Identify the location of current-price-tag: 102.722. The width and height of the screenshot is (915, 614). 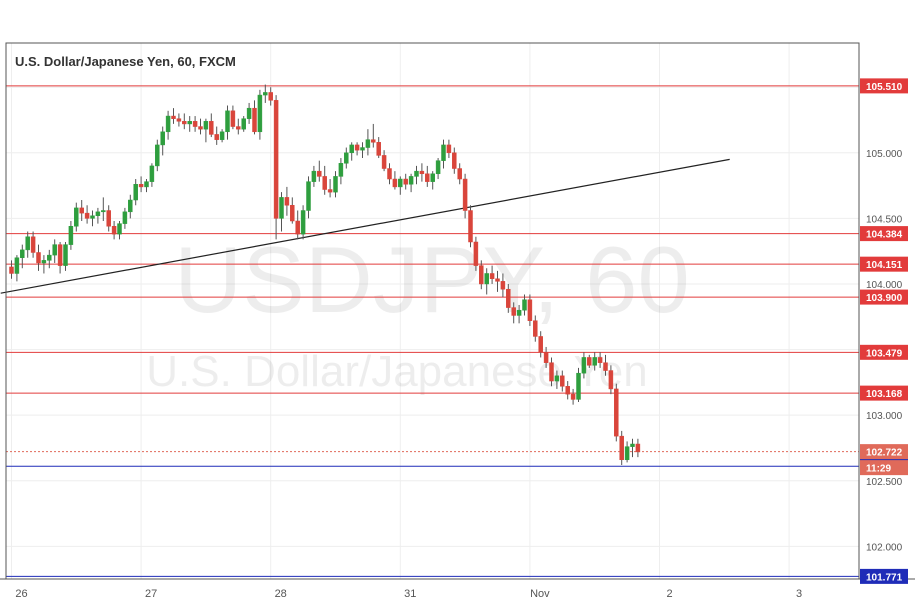
(884, 453).